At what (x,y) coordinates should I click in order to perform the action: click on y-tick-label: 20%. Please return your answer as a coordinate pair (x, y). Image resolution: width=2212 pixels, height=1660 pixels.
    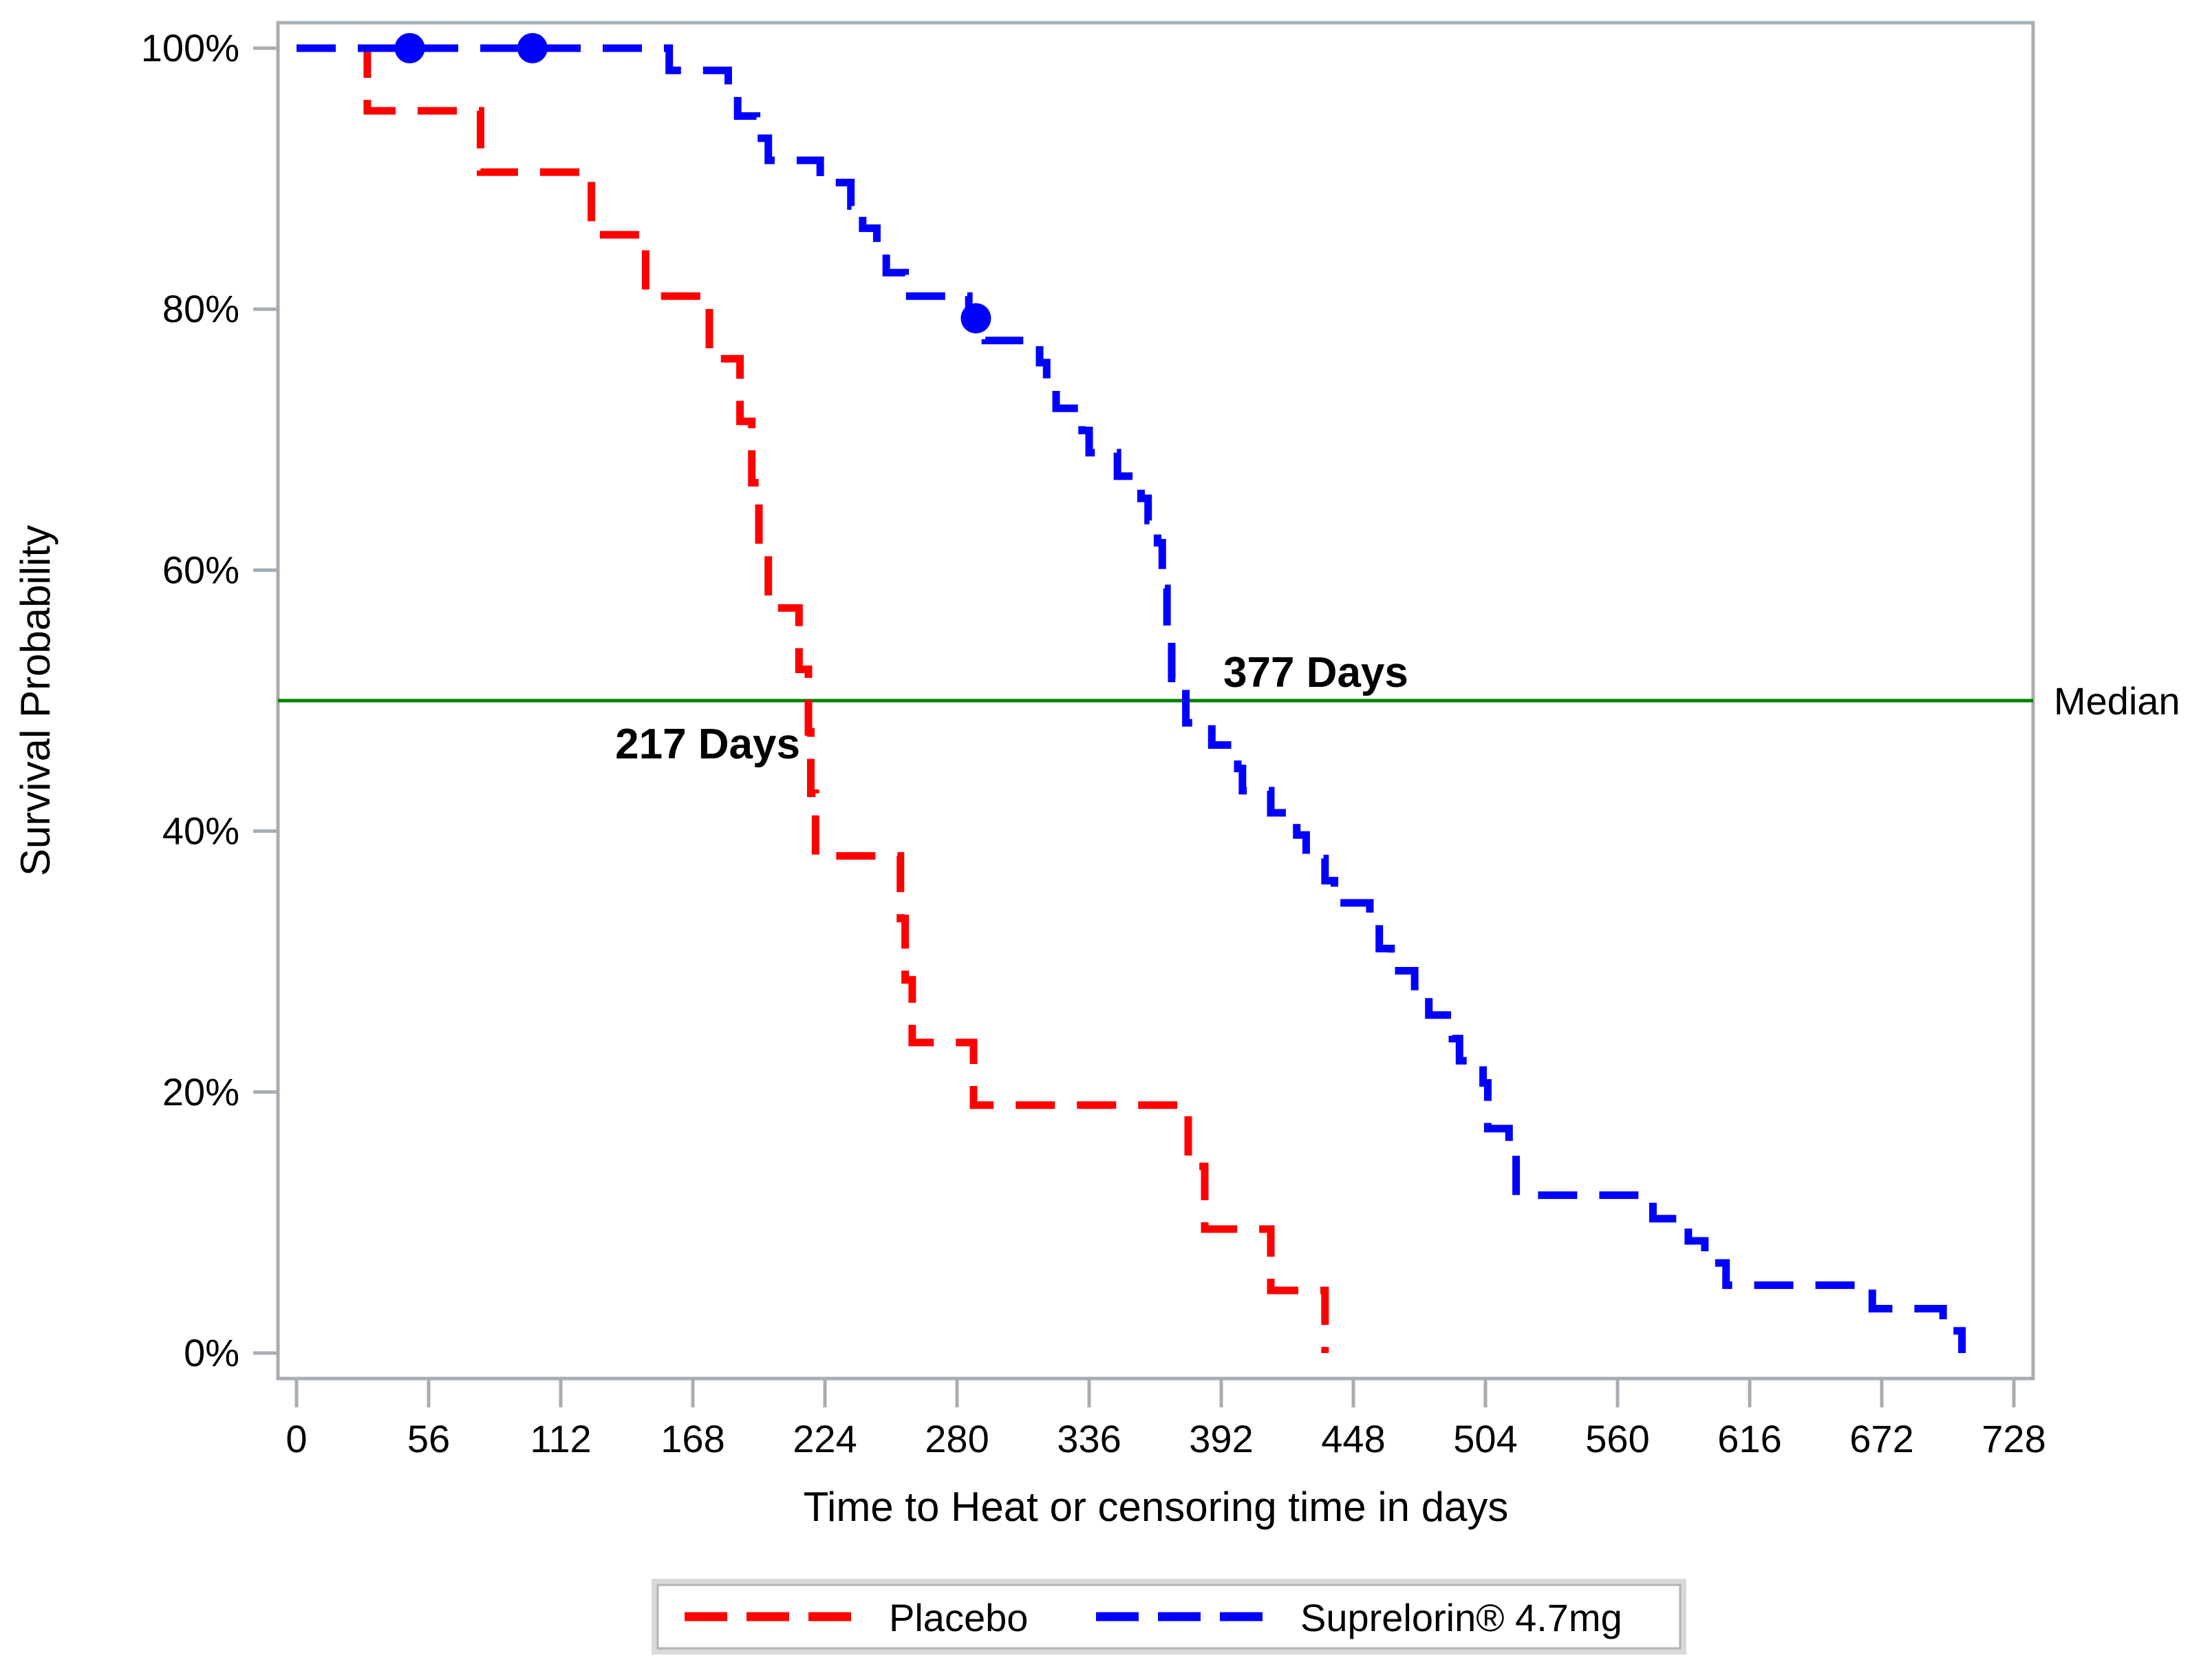
    Looking at the image, I should click on (201, 1092).